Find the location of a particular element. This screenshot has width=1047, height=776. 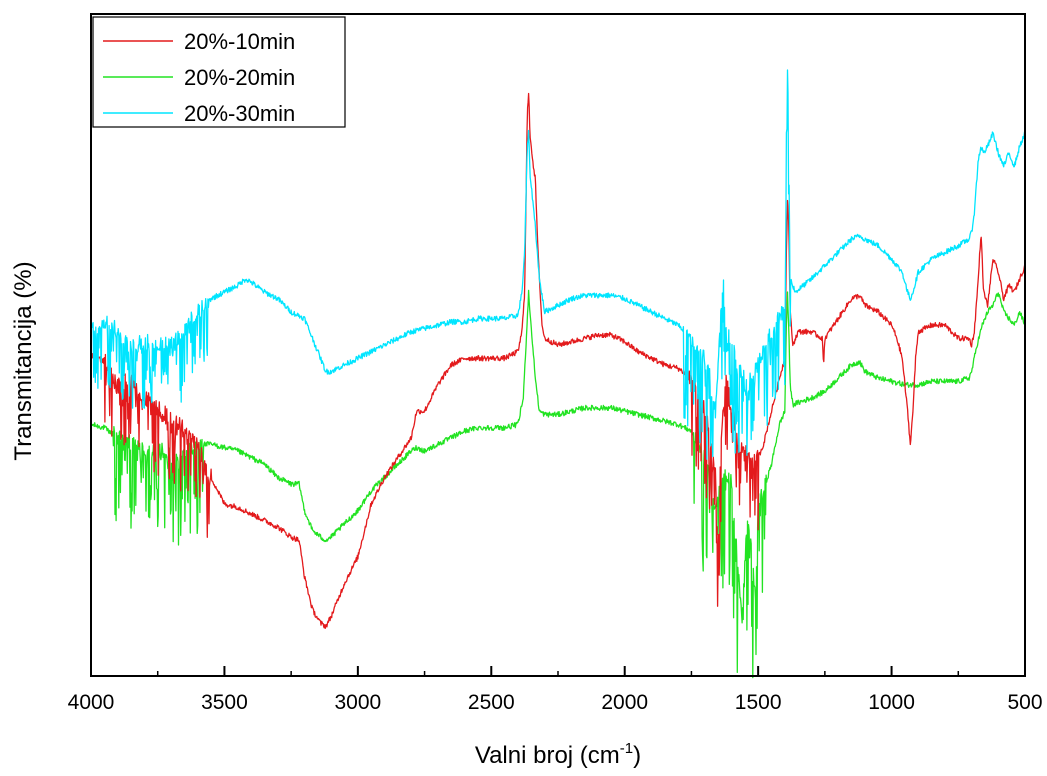

x-tick-label: 4000 is located at coordinates (91, 702).